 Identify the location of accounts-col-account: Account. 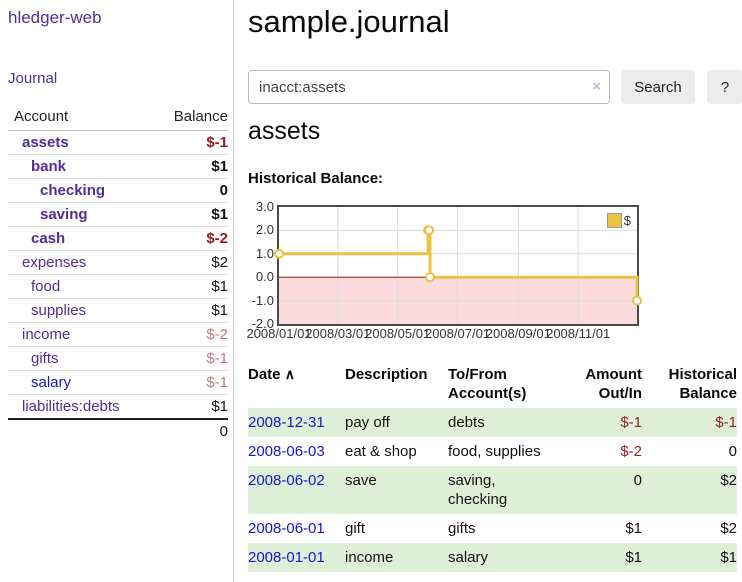
(41, 116).